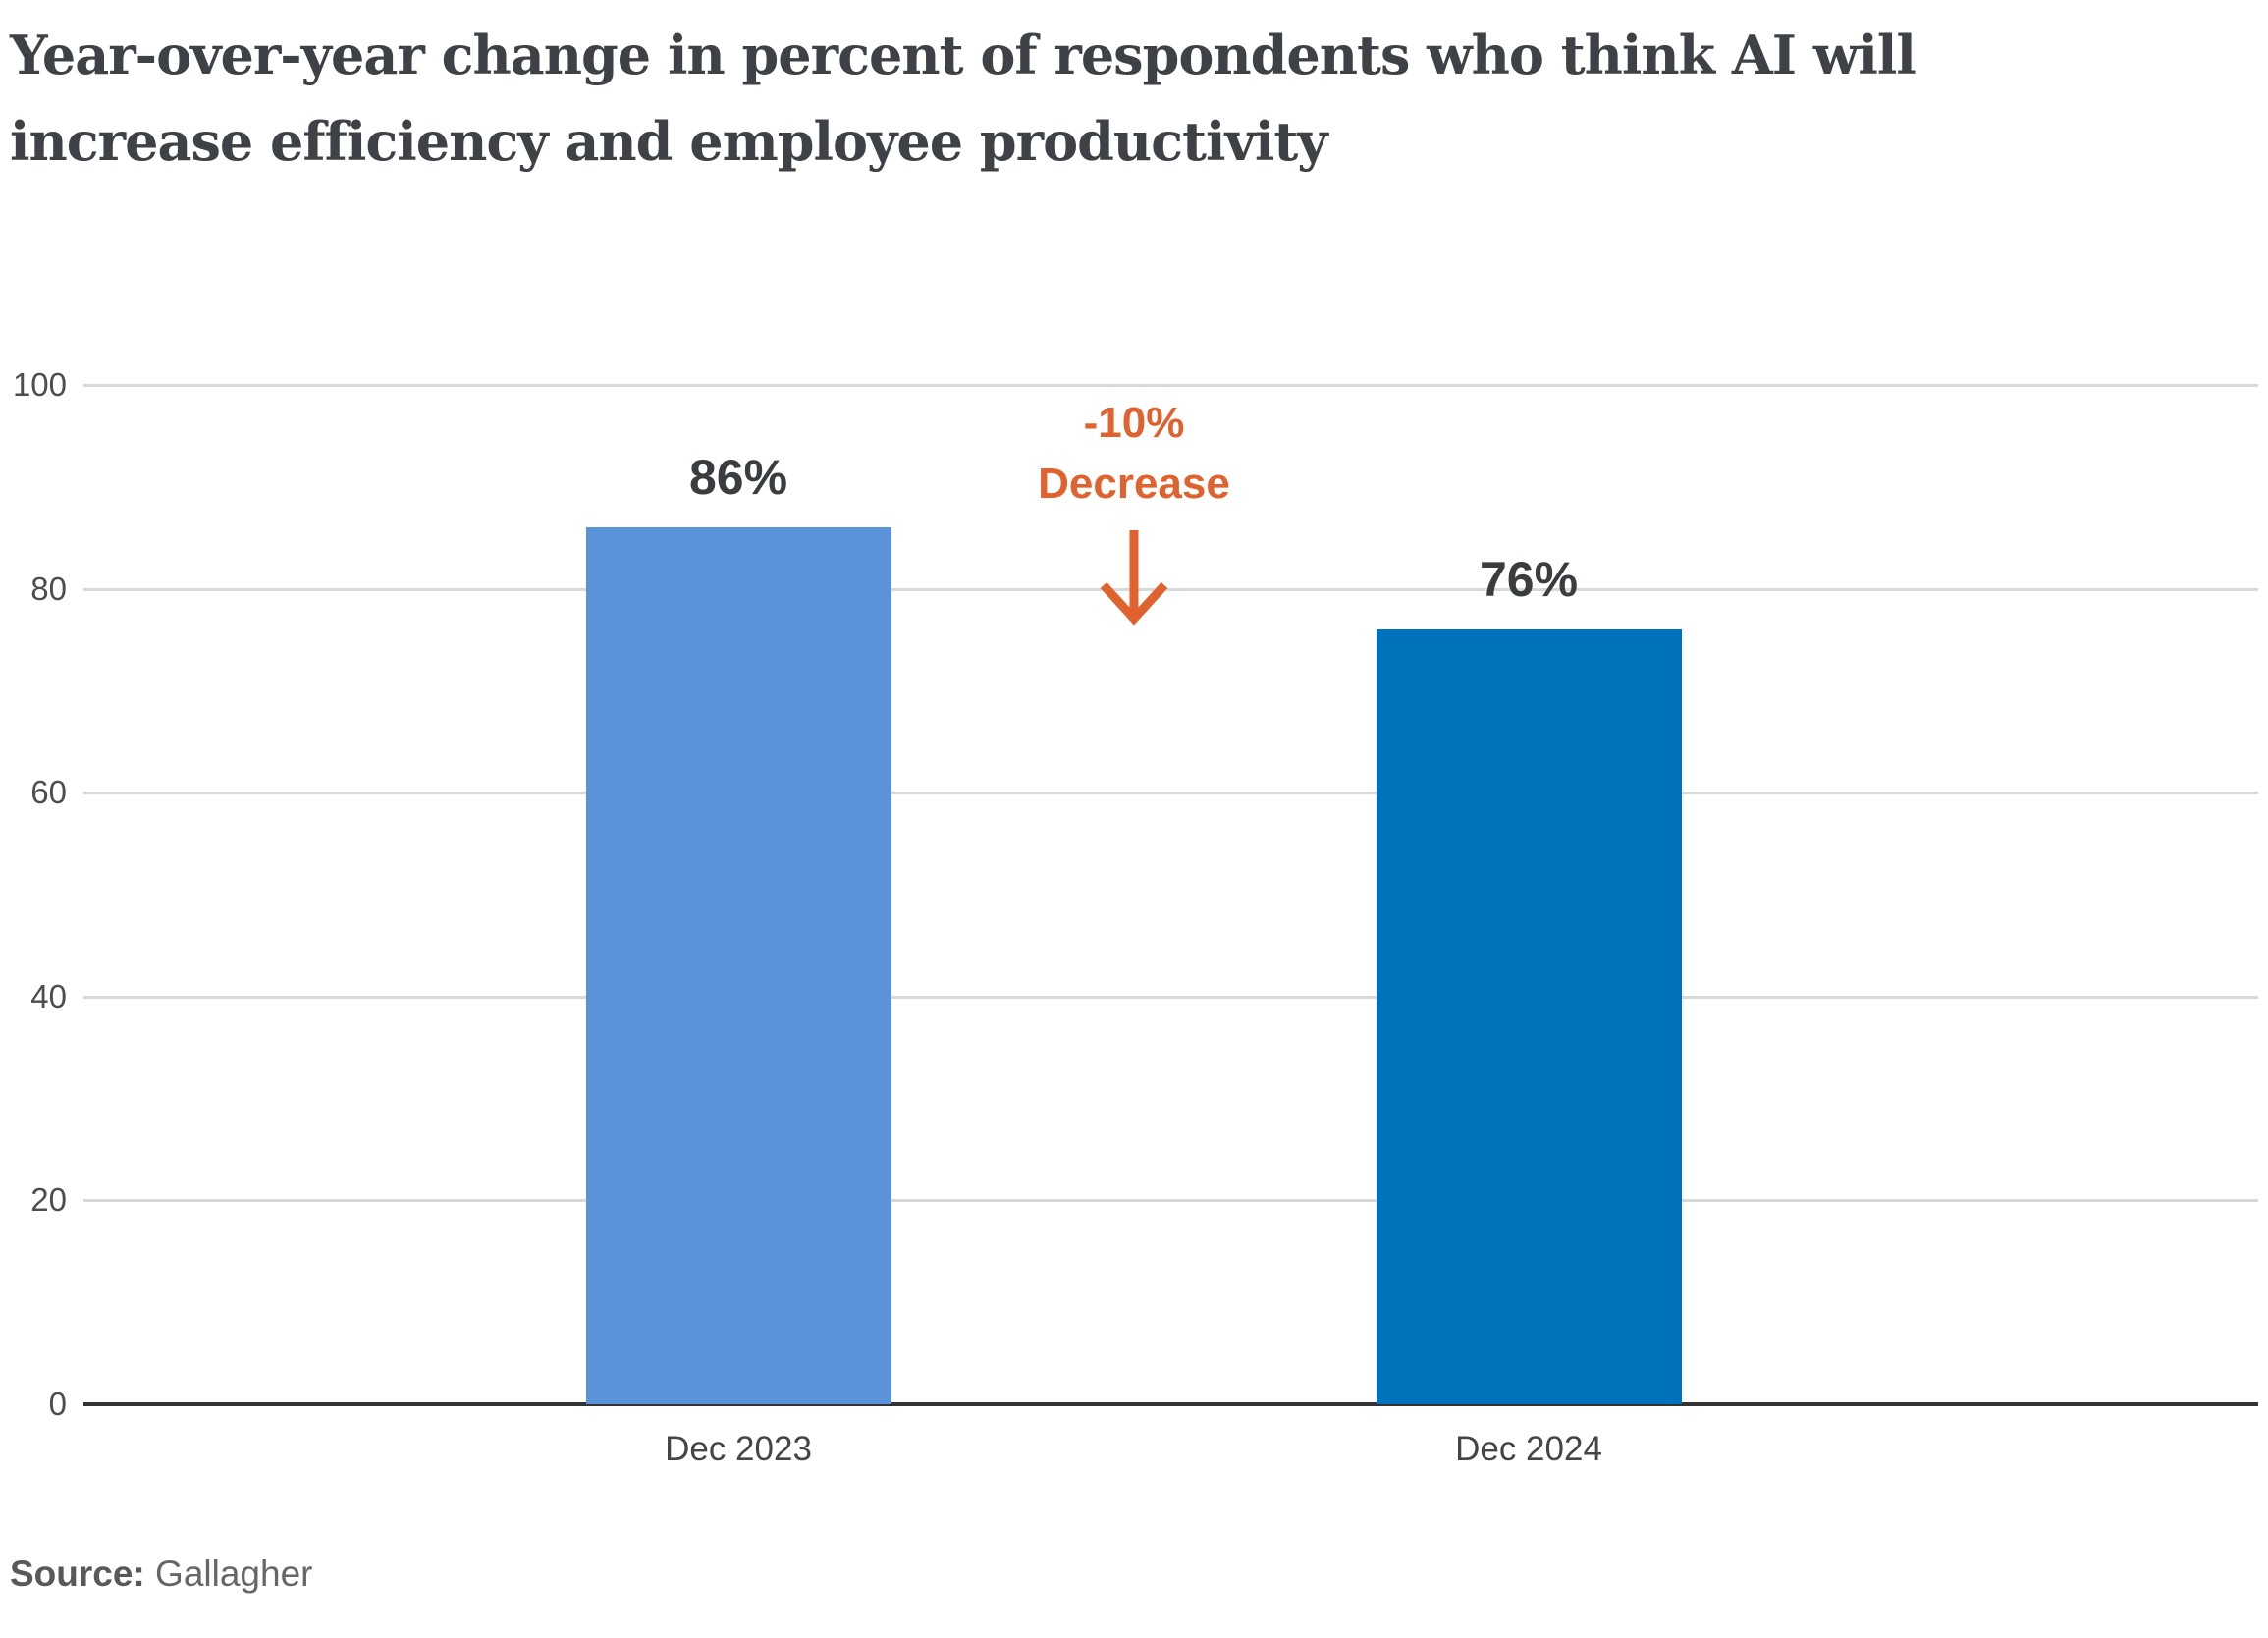  I want to click on bar-dec-2024, so click(1529, 1016).